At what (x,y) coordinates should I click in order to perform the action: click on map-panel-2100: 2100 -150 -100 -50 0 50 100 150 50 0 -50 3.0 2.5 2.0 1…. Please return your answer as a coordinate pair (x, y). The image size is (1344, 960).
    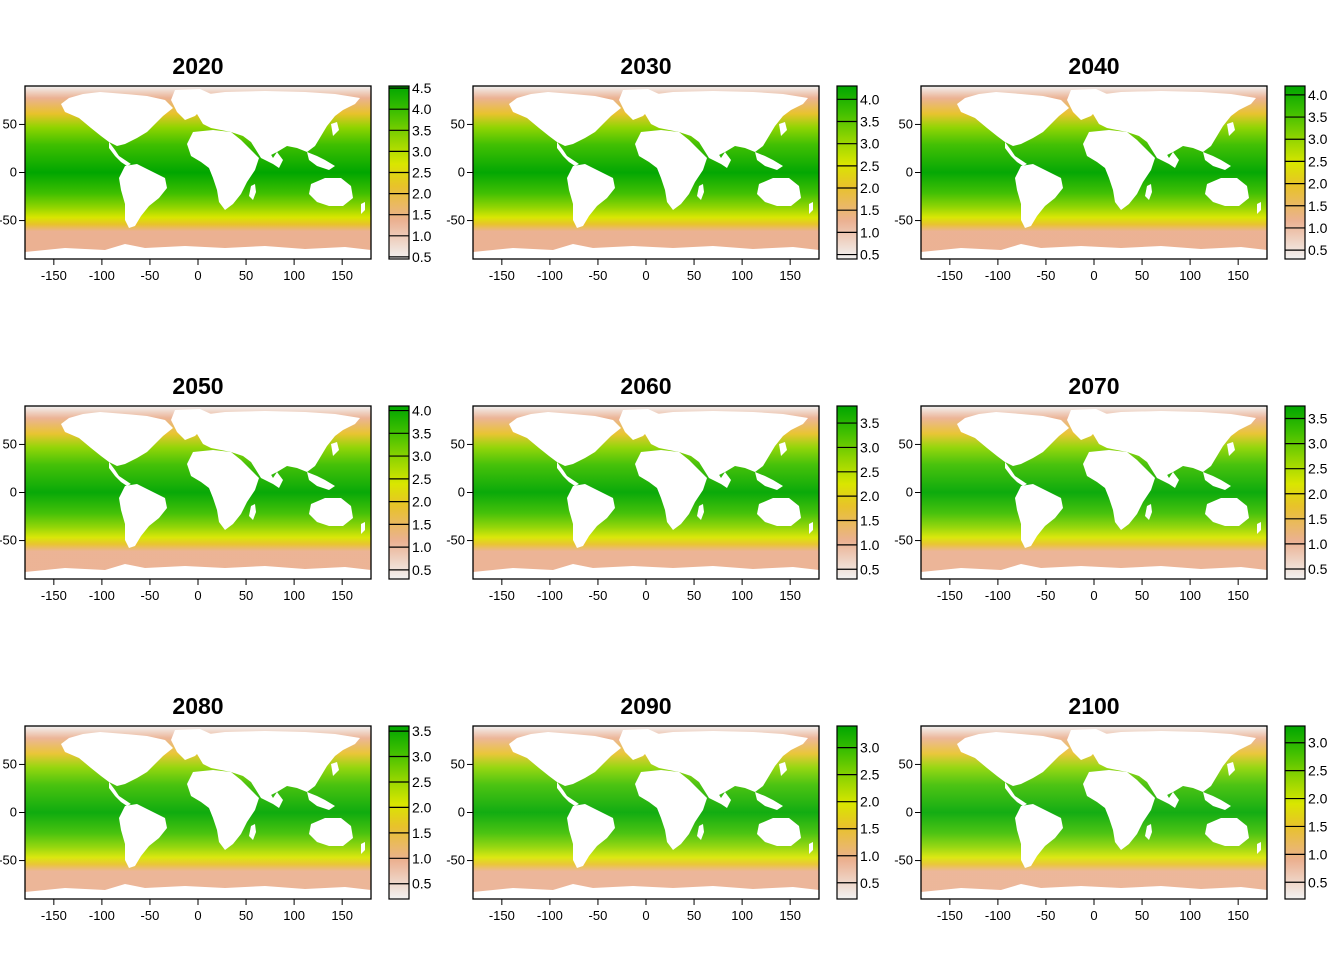
    Looking at the image, I should click on (1110, 808).